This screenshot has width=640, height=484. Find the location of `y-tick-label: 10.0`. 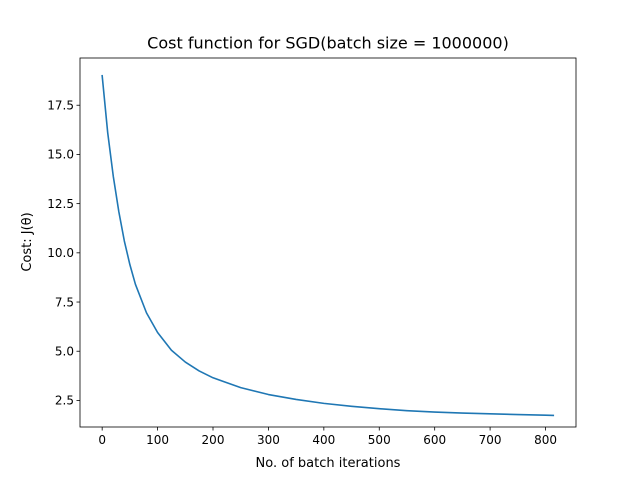

y-tick-label: 10.0 is located at coordinates (60, 253).